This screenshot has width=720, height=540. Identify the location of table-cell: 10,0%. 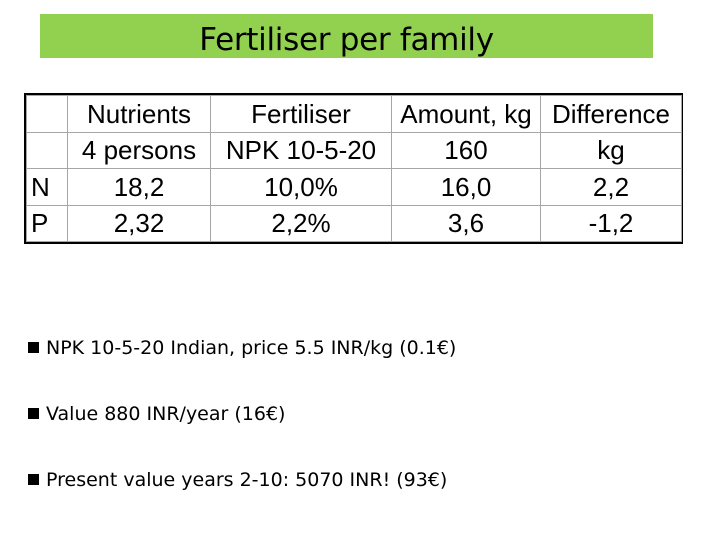
(301, 187).